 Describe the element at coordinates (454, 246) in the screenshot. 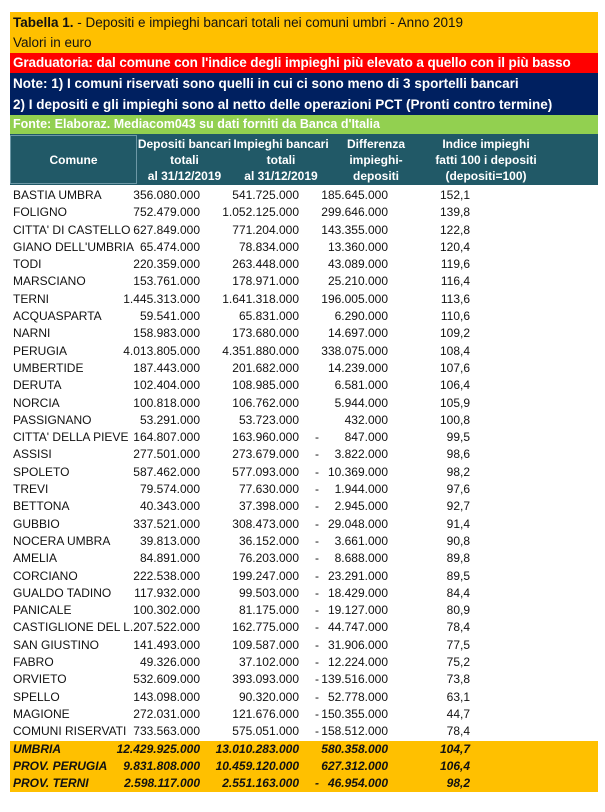

I see `cell-indice: 120,4` at that location.